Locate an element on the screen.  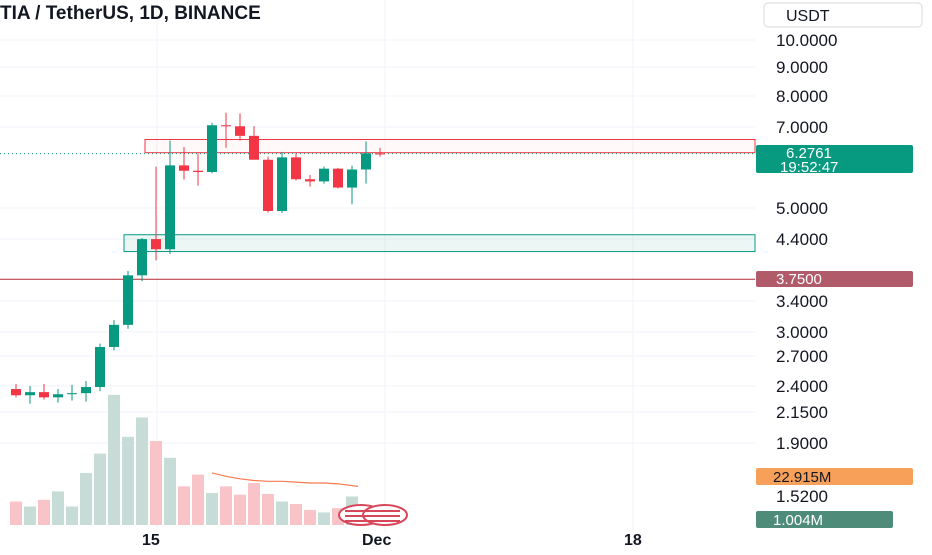
support-zone is located at coordinates (439, 243).